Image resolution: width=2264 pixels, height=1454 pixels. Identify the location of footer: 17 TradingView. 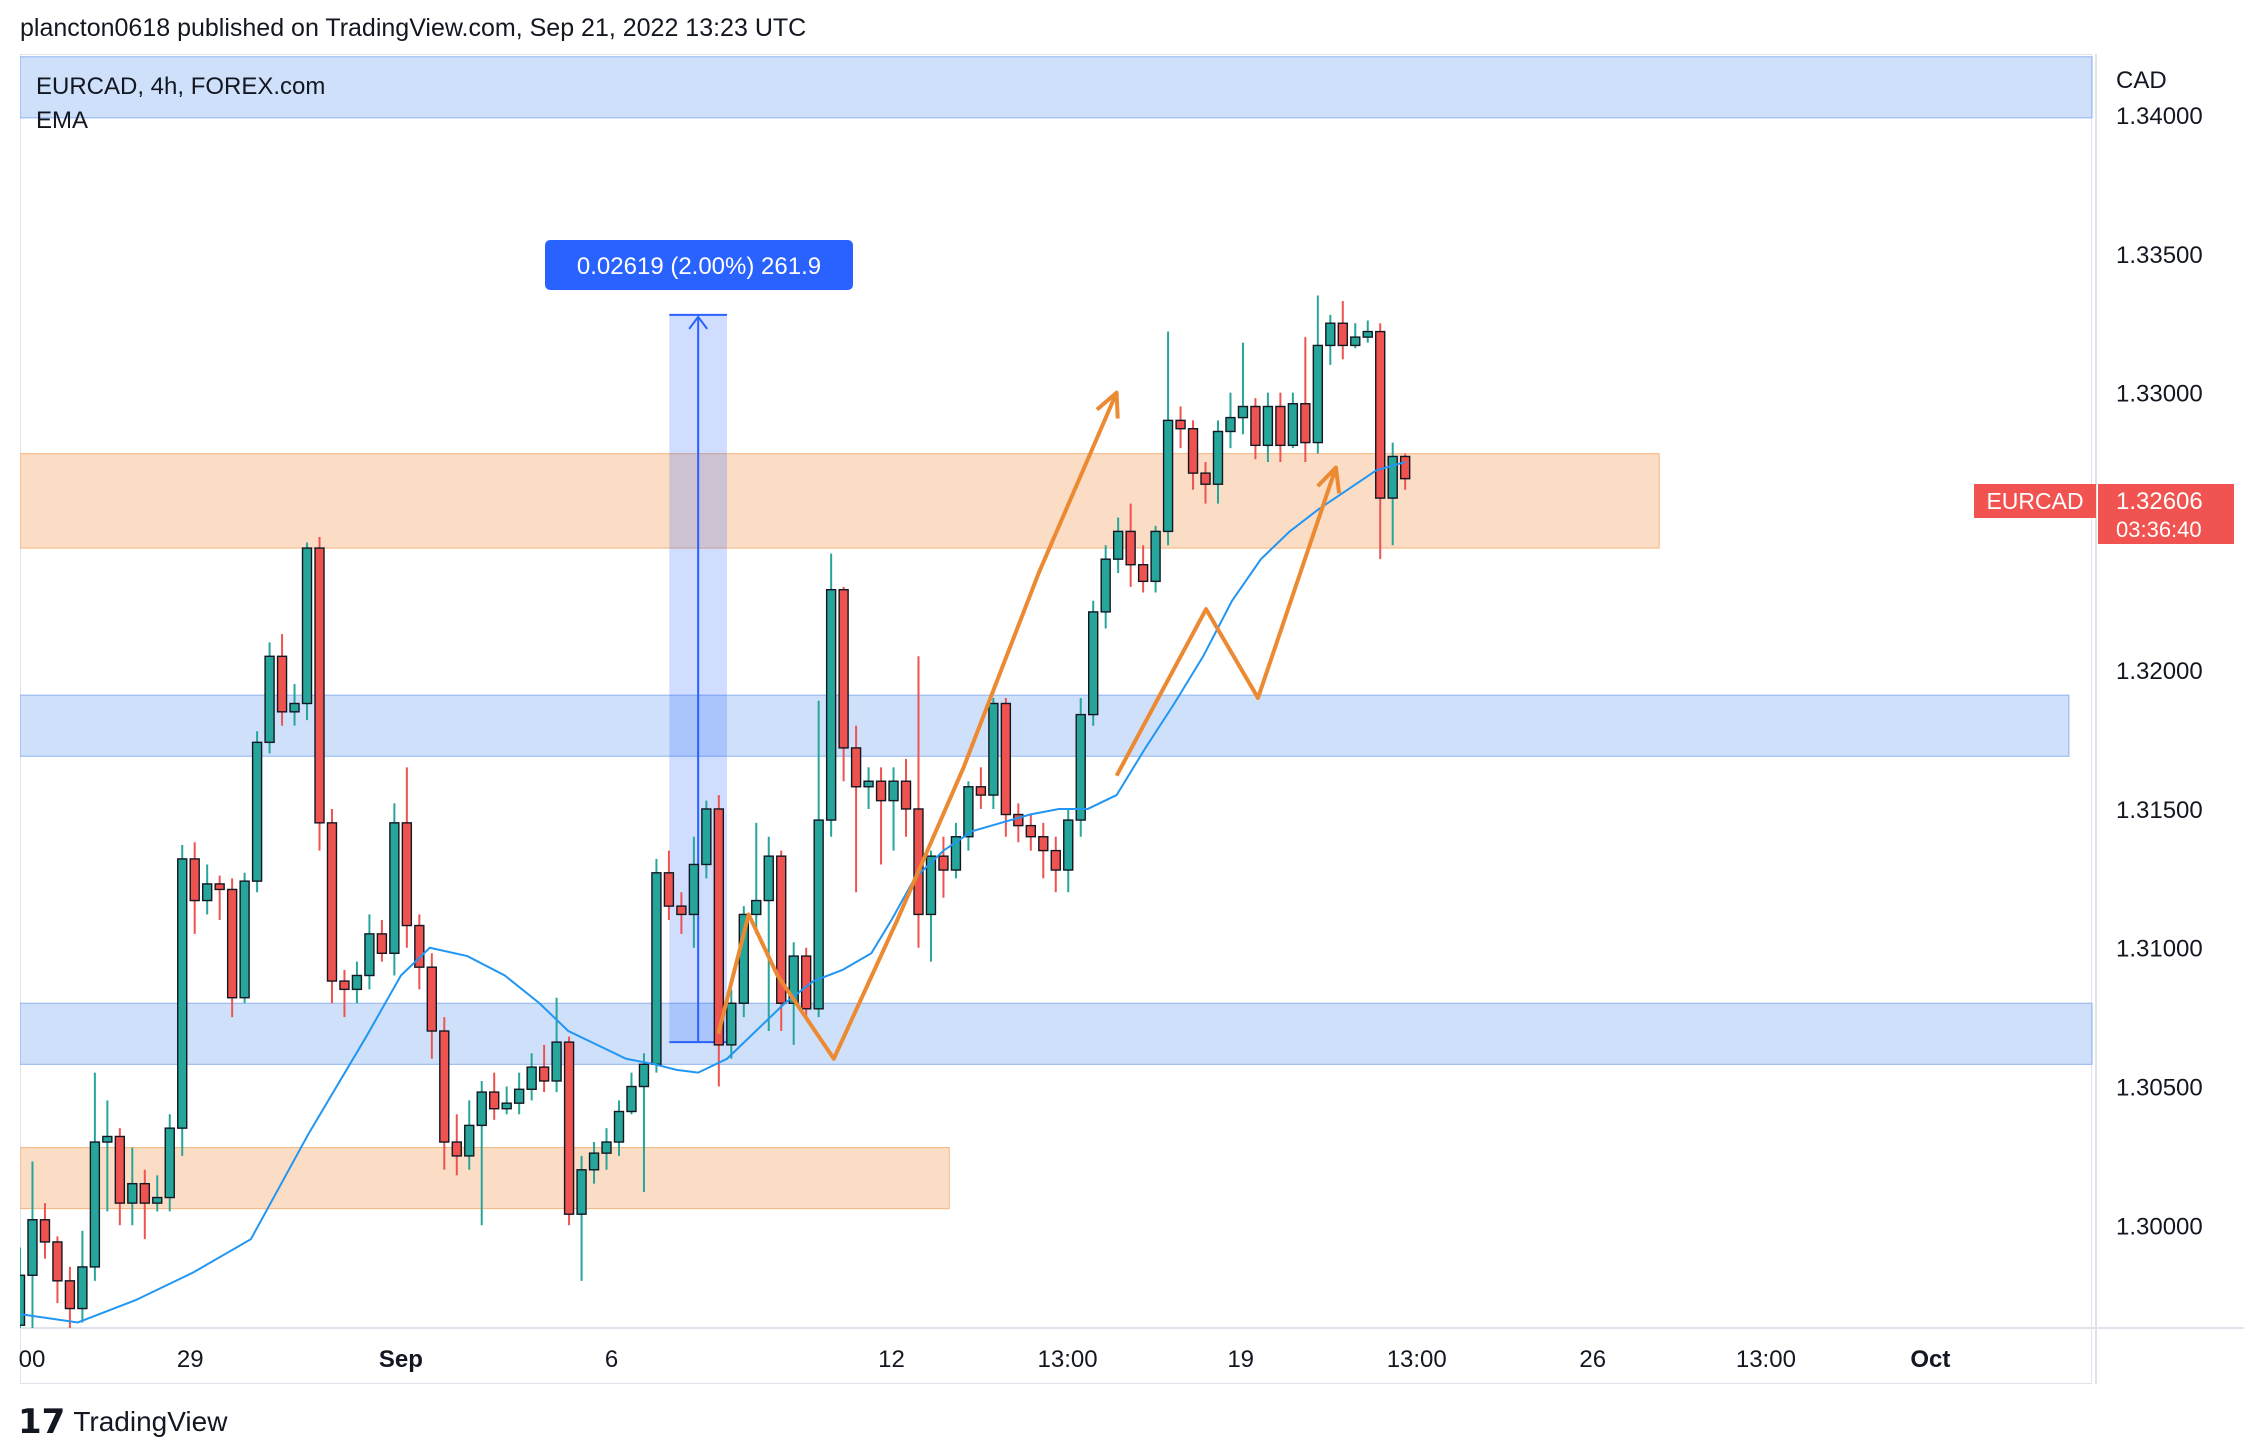
(122, 1422).